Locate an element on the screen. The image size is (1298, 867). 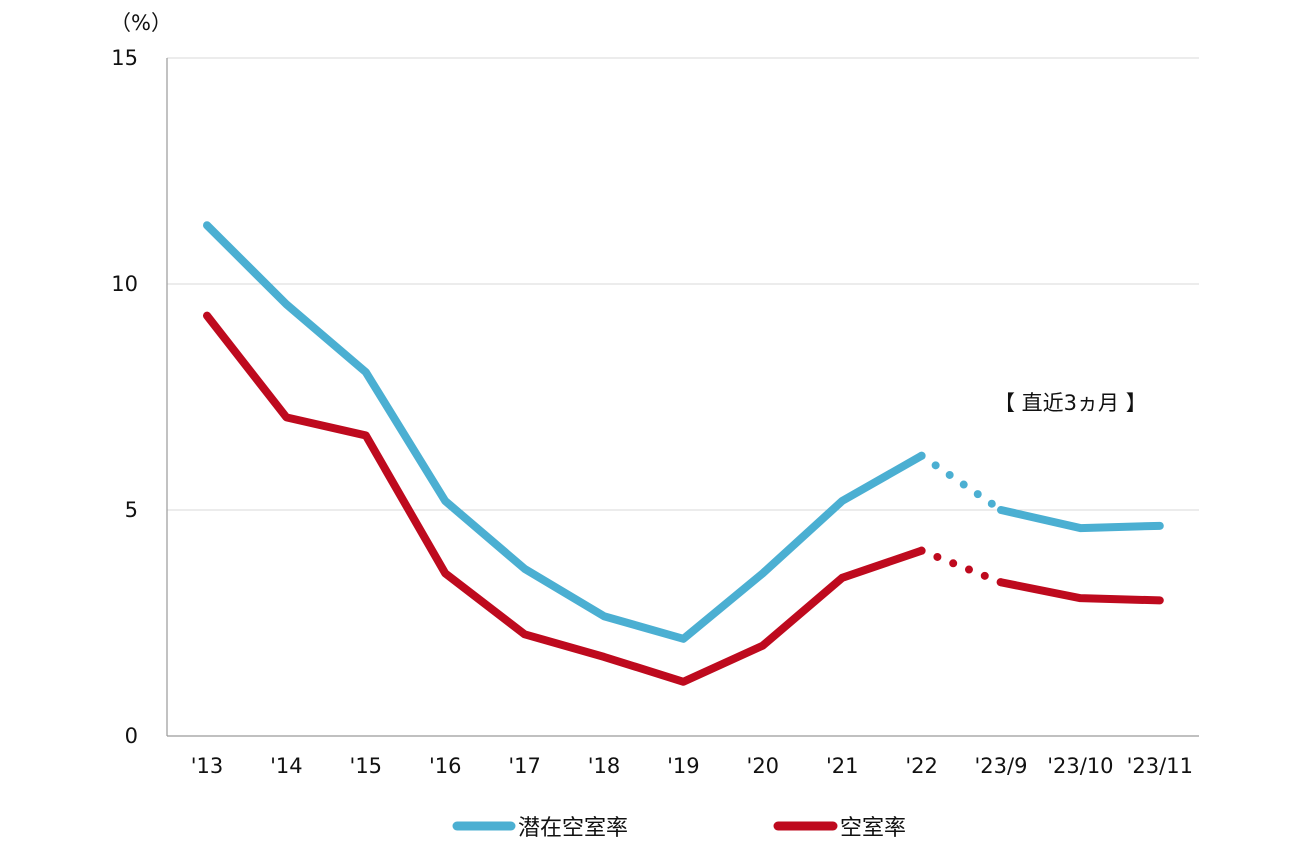
x-tick-label: '16 is located at coordinates (445, 766).